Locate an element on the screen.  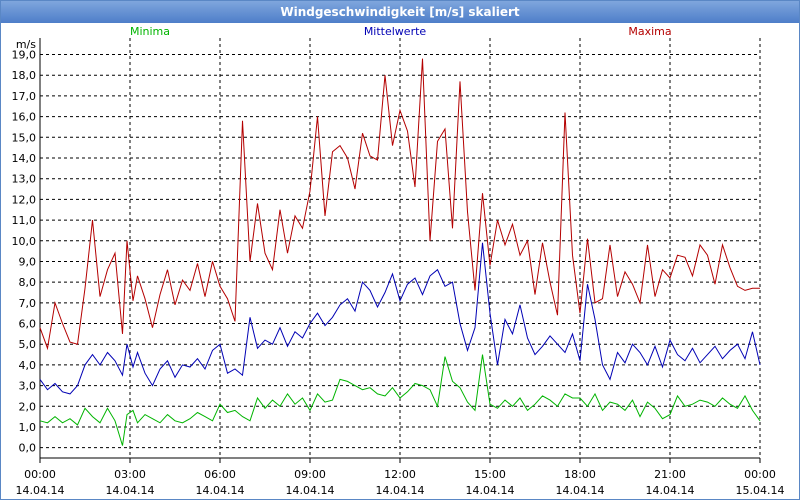
x-tick-time: 18:00 is located at coordinates (580, 474).